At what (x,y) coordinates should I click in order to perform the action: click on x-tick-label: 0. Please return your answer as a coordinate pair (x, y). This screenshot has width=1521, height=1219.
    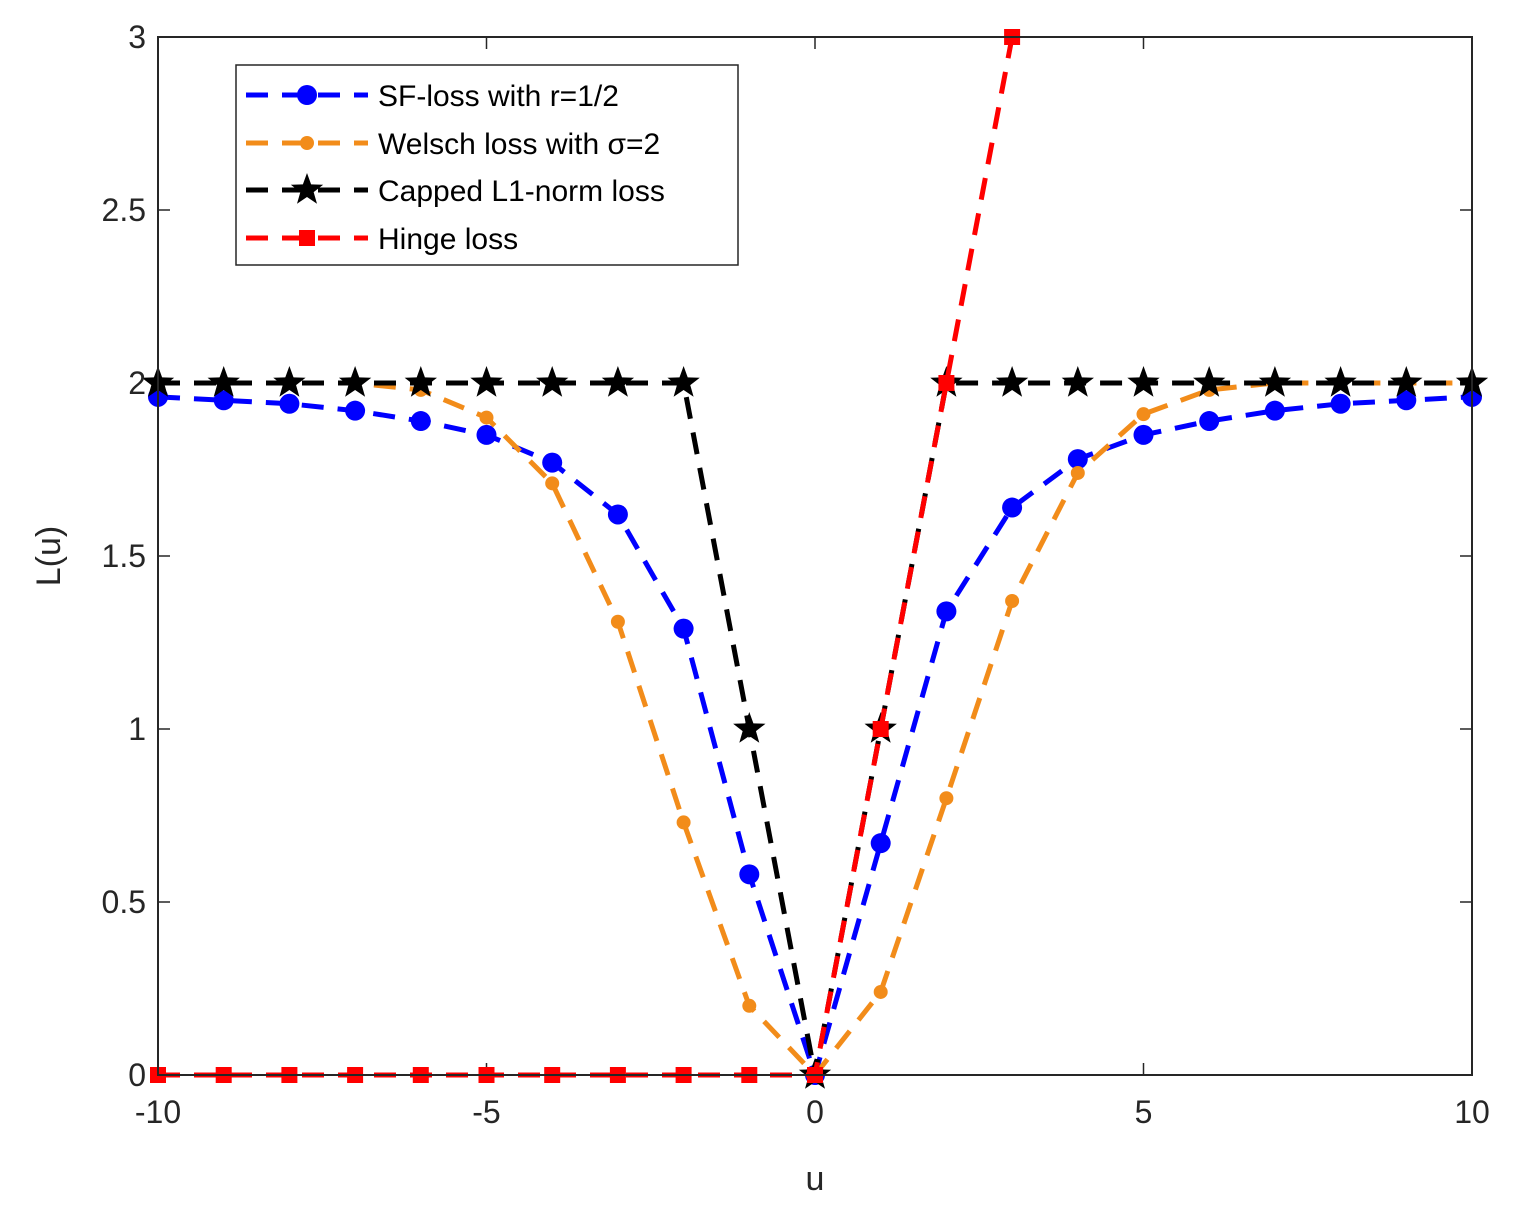
    Looking at the image, I should click on (815, 1112).